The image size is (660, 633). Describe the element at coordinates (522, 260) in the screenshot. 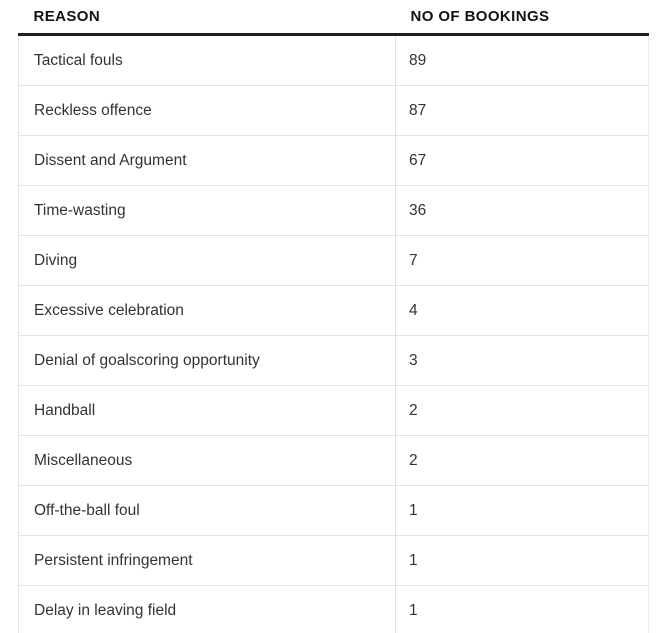

I see `bookings-cell: 7` at that location.